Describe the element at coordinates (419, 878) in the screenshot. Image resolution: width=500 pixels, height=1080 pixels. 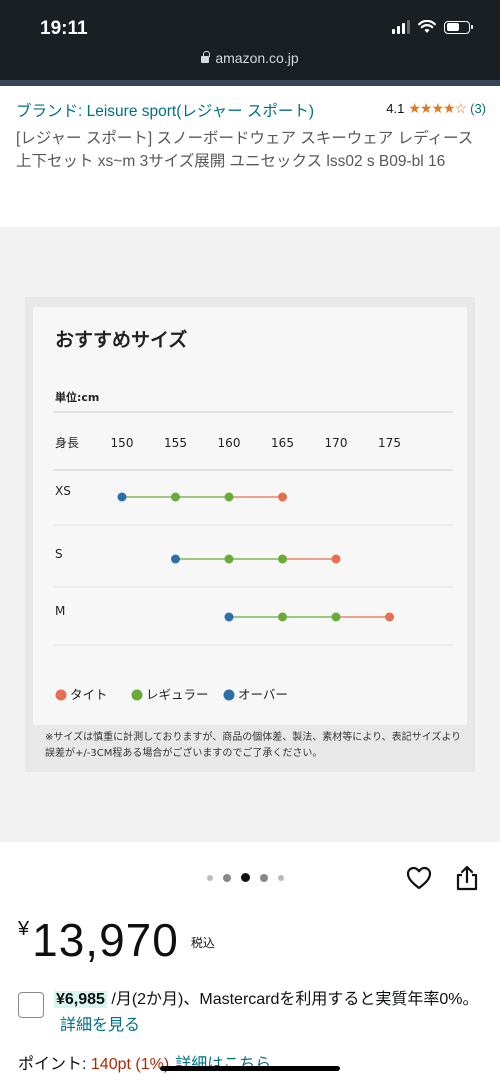
I see `heart-icon` at that location.